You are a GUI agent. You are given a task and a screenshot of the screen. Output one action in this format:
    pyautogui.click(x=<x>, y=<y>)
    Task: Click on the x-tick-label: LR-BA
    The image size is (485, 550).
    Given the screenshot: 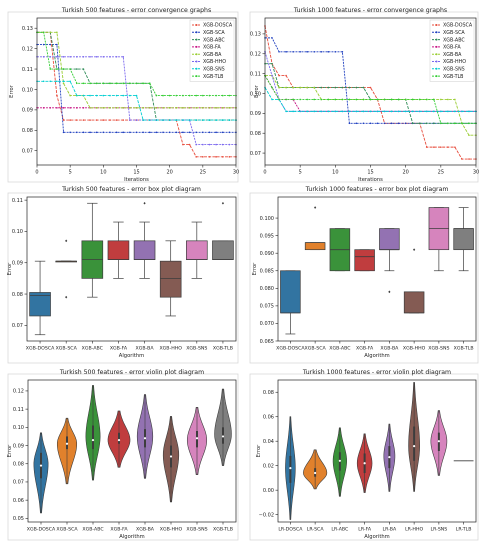 What is the action you would take?
    pyautogui.click(x=390, y=530)
    